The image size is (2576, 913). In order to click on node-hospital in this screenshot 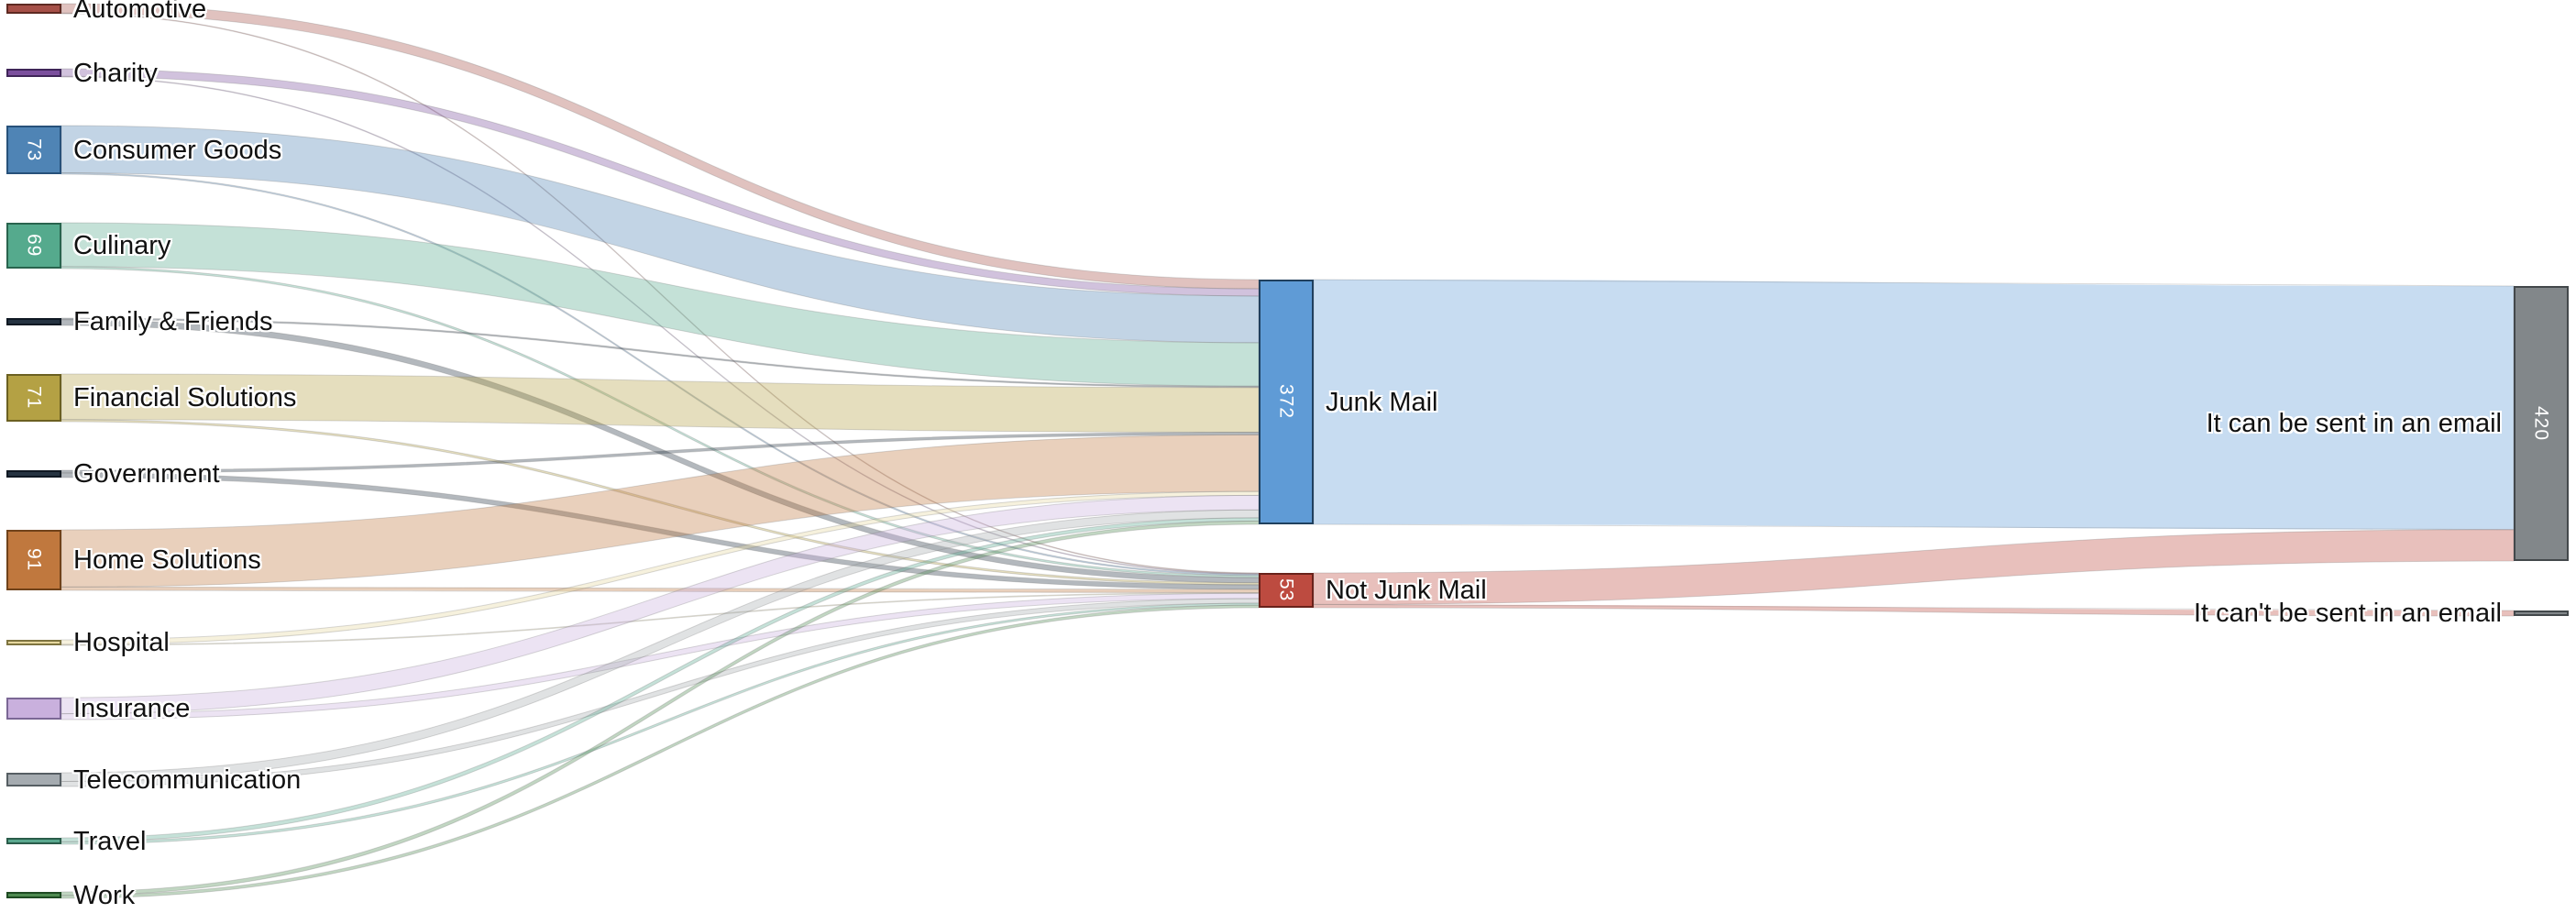, I will do `click(33, 642)`.